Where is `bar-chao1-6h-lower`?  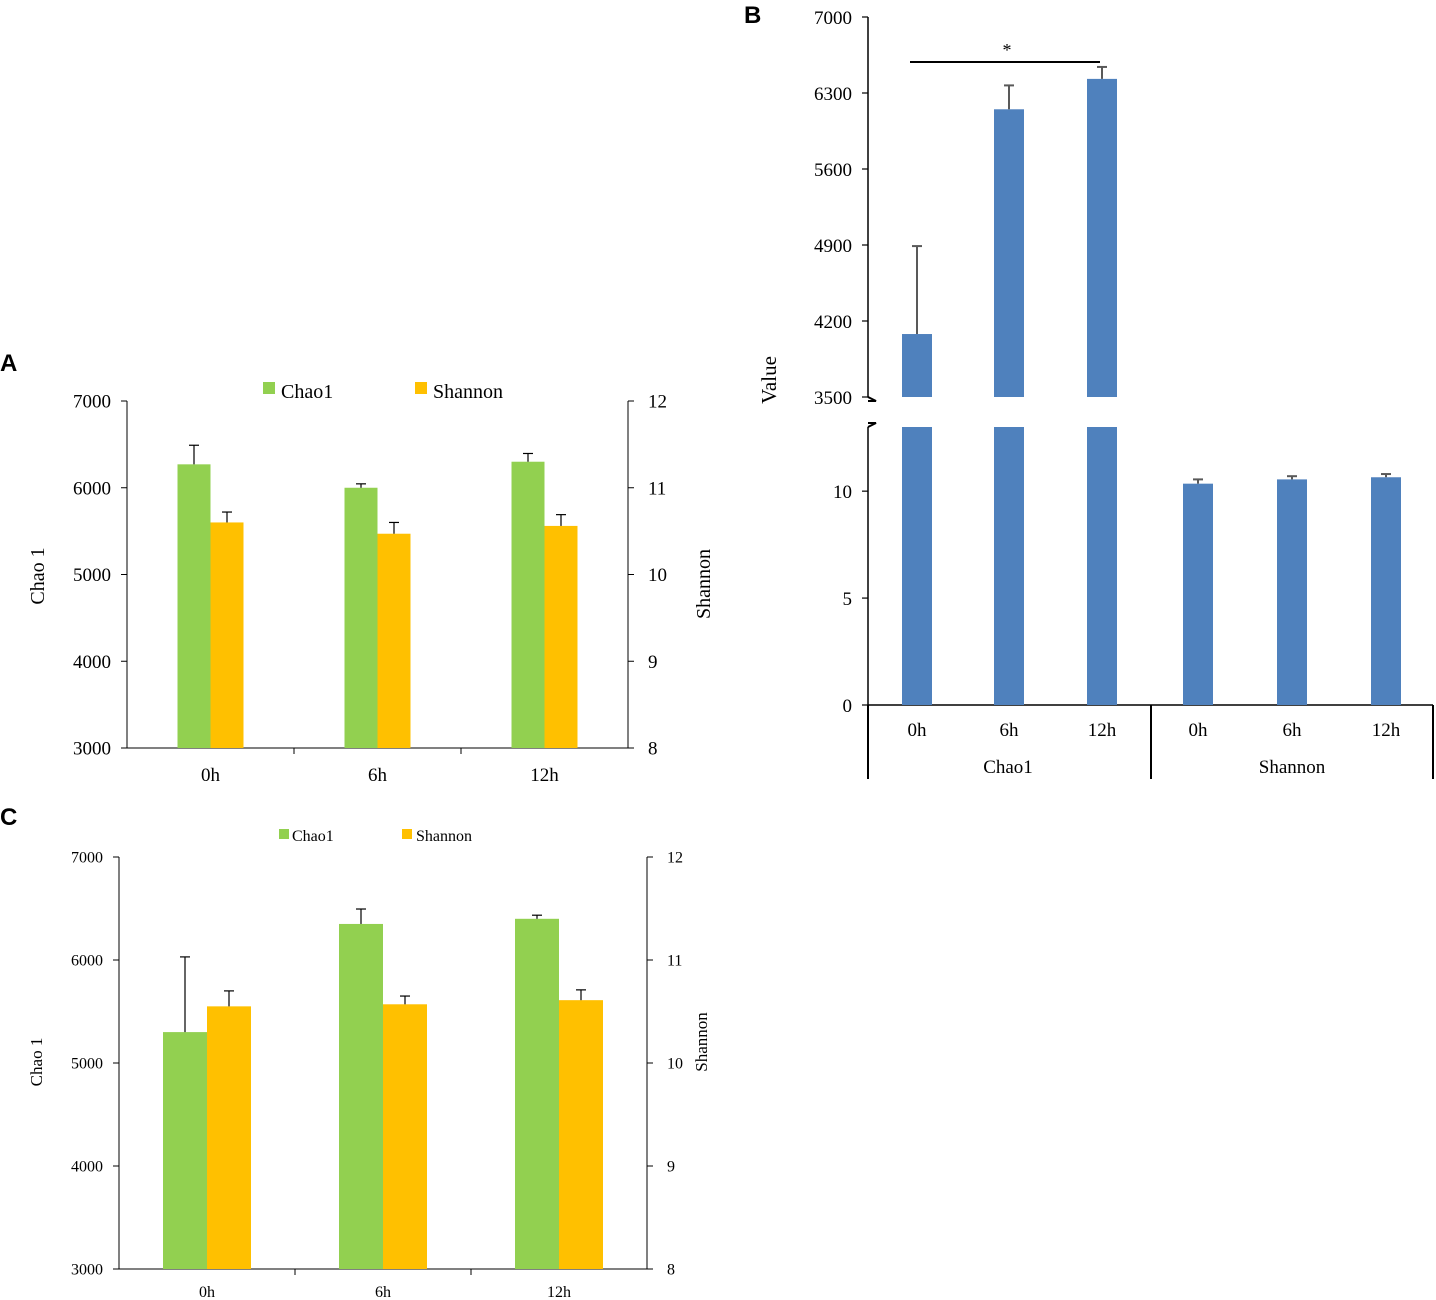 bar-chao1-6h-lower is located at coordinates (1009, 566).